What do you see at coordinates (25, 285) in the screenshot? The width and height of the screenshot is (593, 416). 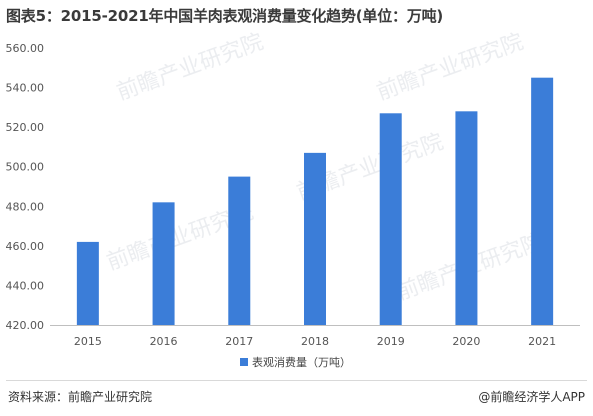 I see `y-tick-label: 440.00` at bounding box center [25, 285].